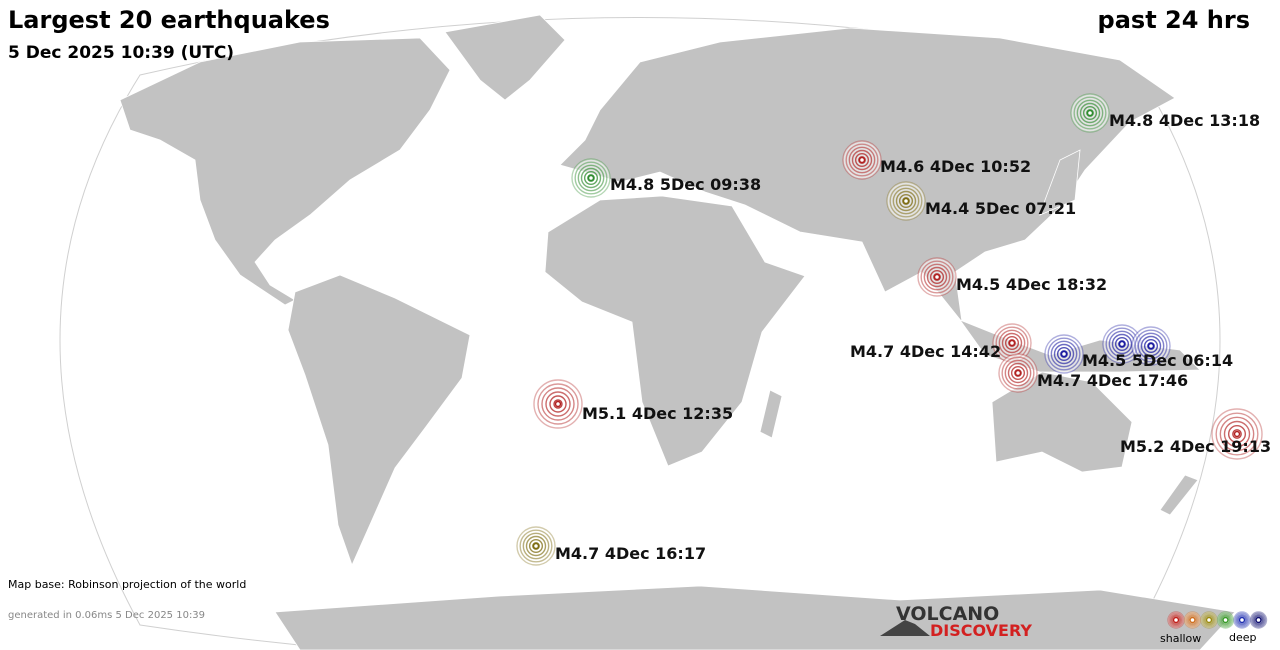  What do you see at coordinates (169, 20) in the screenshot?
I see `title: Largest 20 earthquakes` at bounding box center [169, 20].